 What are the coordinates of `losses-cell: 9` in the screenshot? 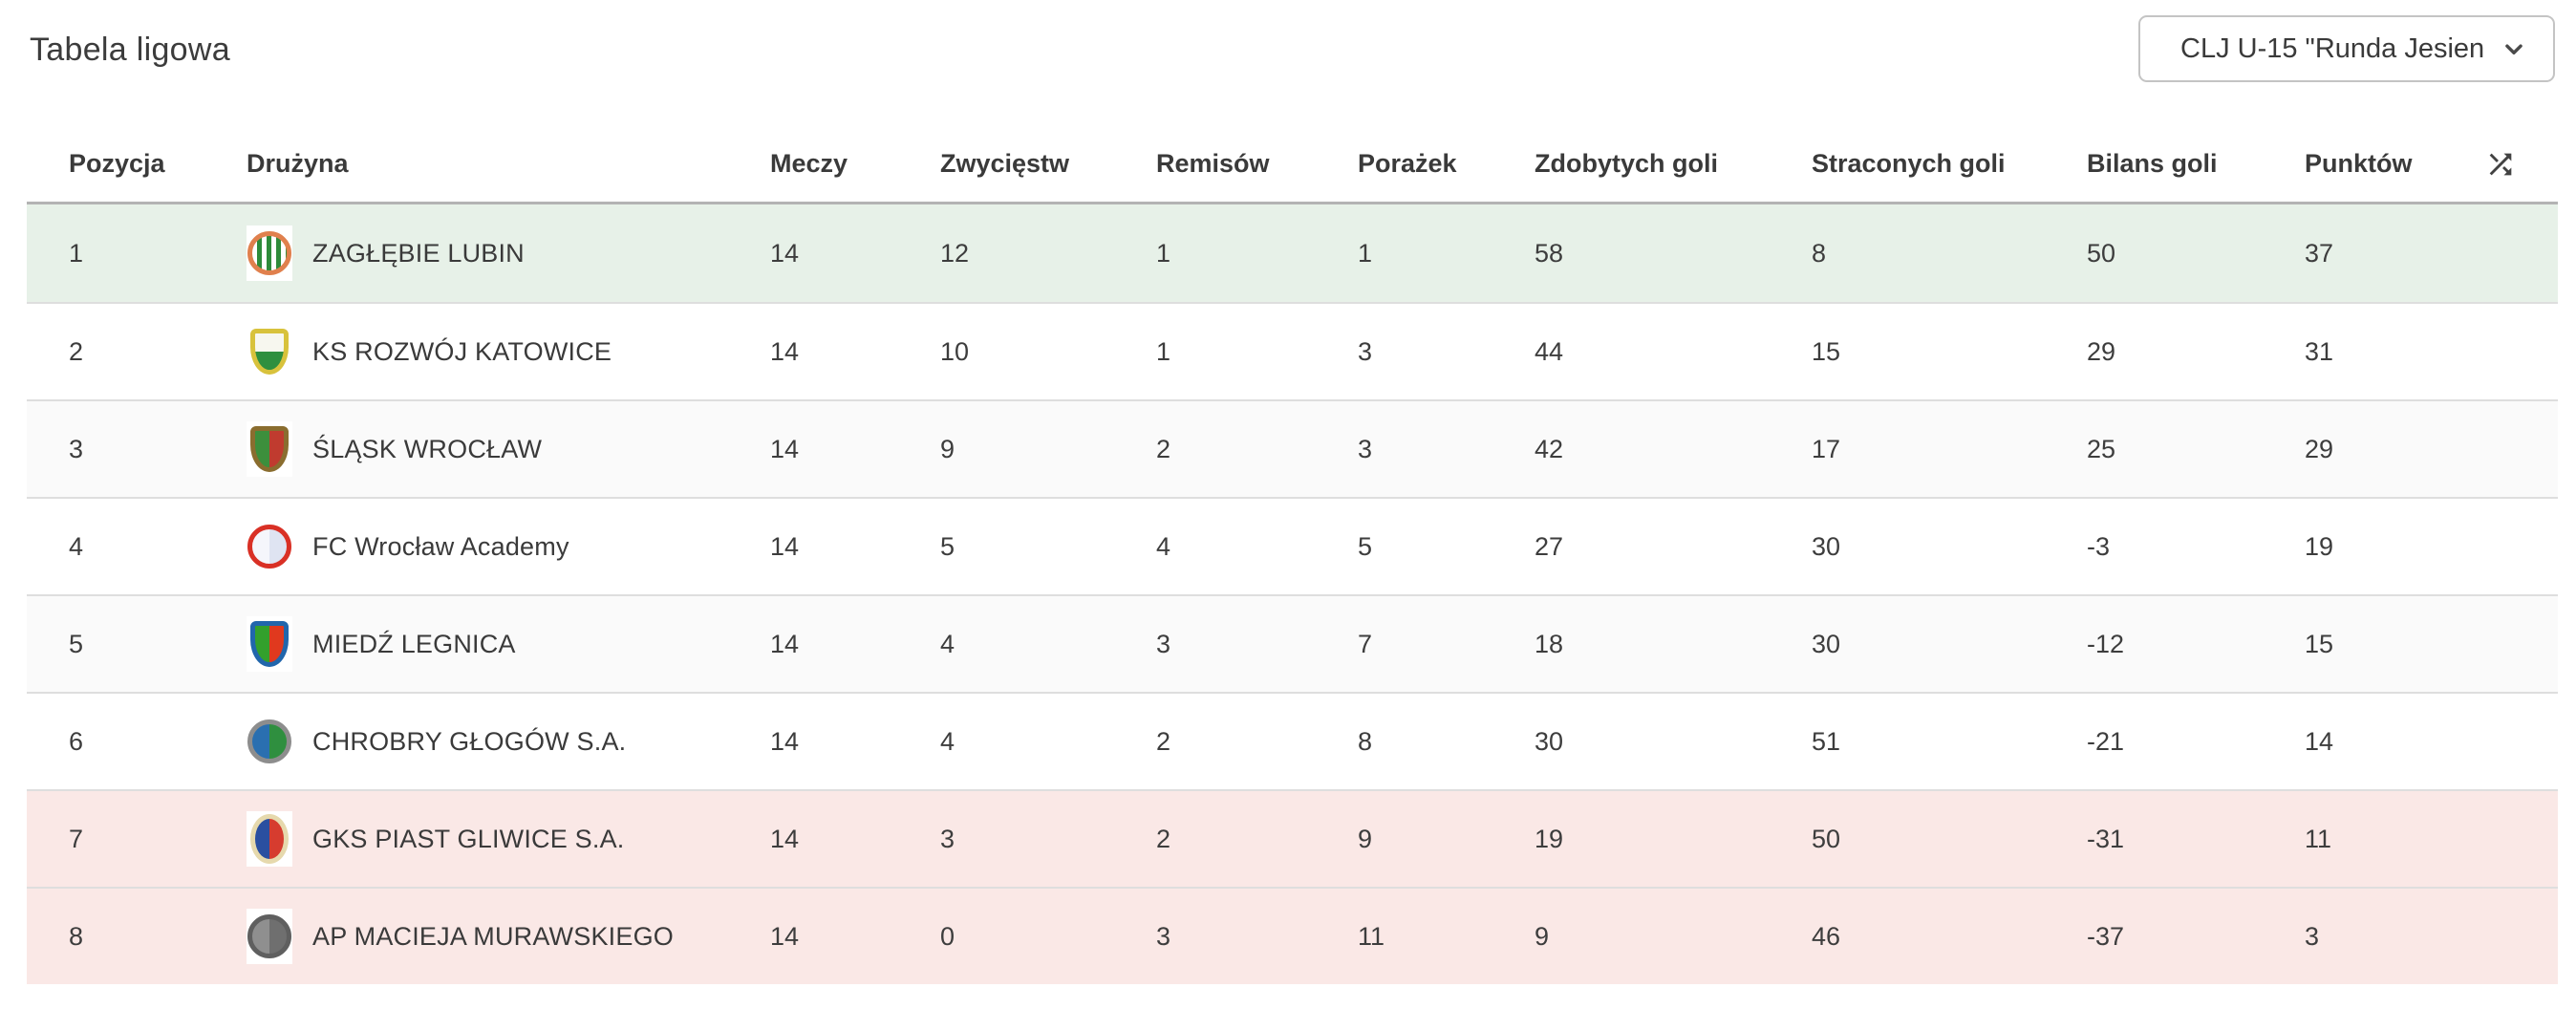 It's located at (1365, 838).